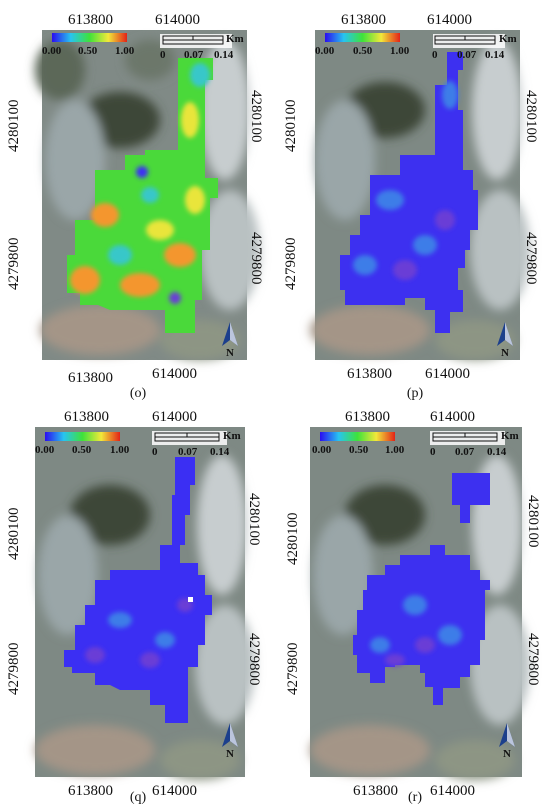  I want to click on scale-014-q: 0.14, so click(220, 452).